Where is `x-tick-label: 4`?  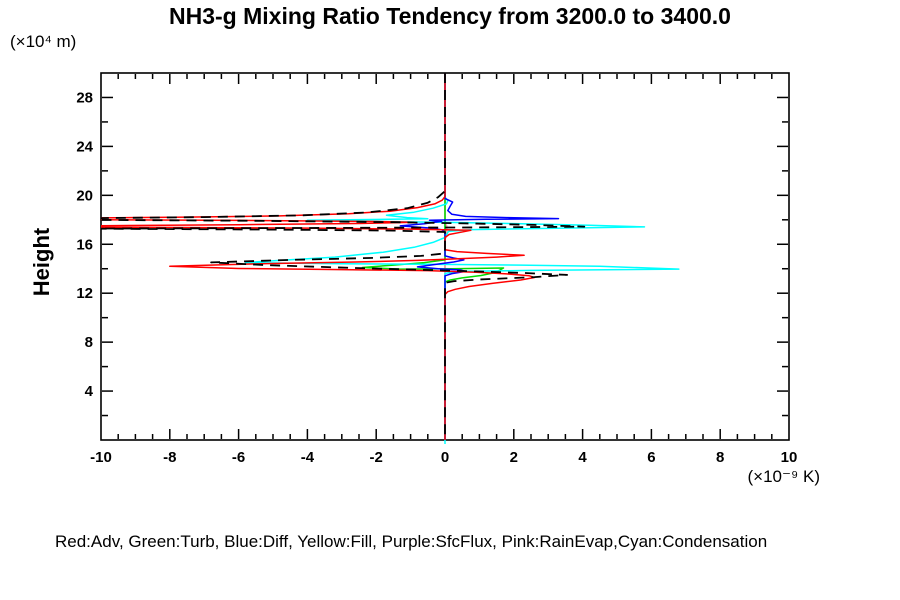 x-tick-label: 4 is located at coordinates (582, 457).